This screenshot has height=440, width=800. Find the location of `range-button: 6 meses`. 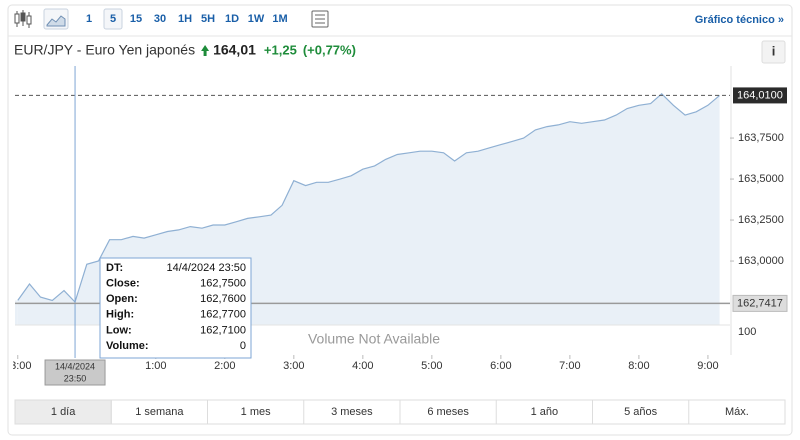

range-button: 6 meses is located at coordinates (448, 412).